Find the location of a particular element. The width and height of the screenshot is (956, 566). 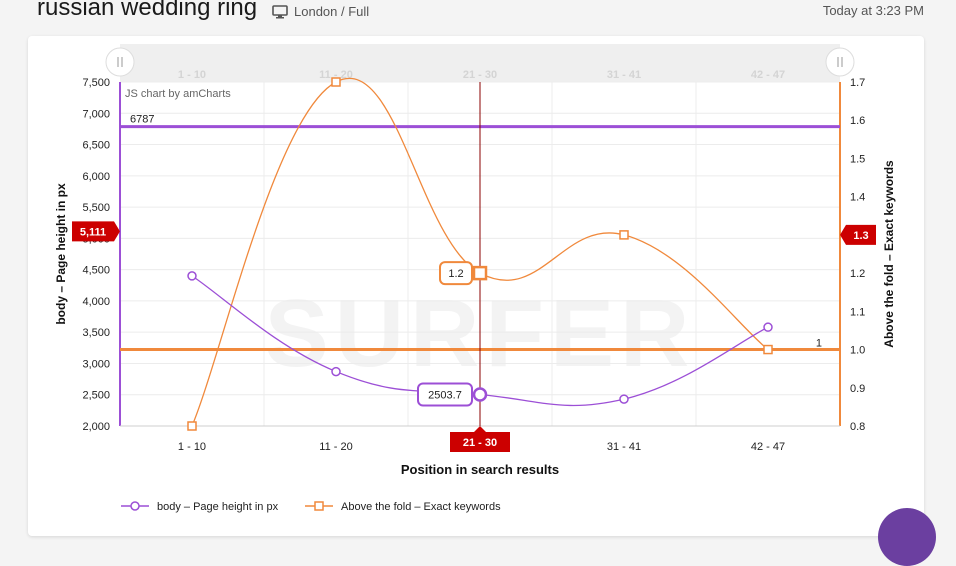

x-axis-title: Position in search results is located at coordinates (480, 469).